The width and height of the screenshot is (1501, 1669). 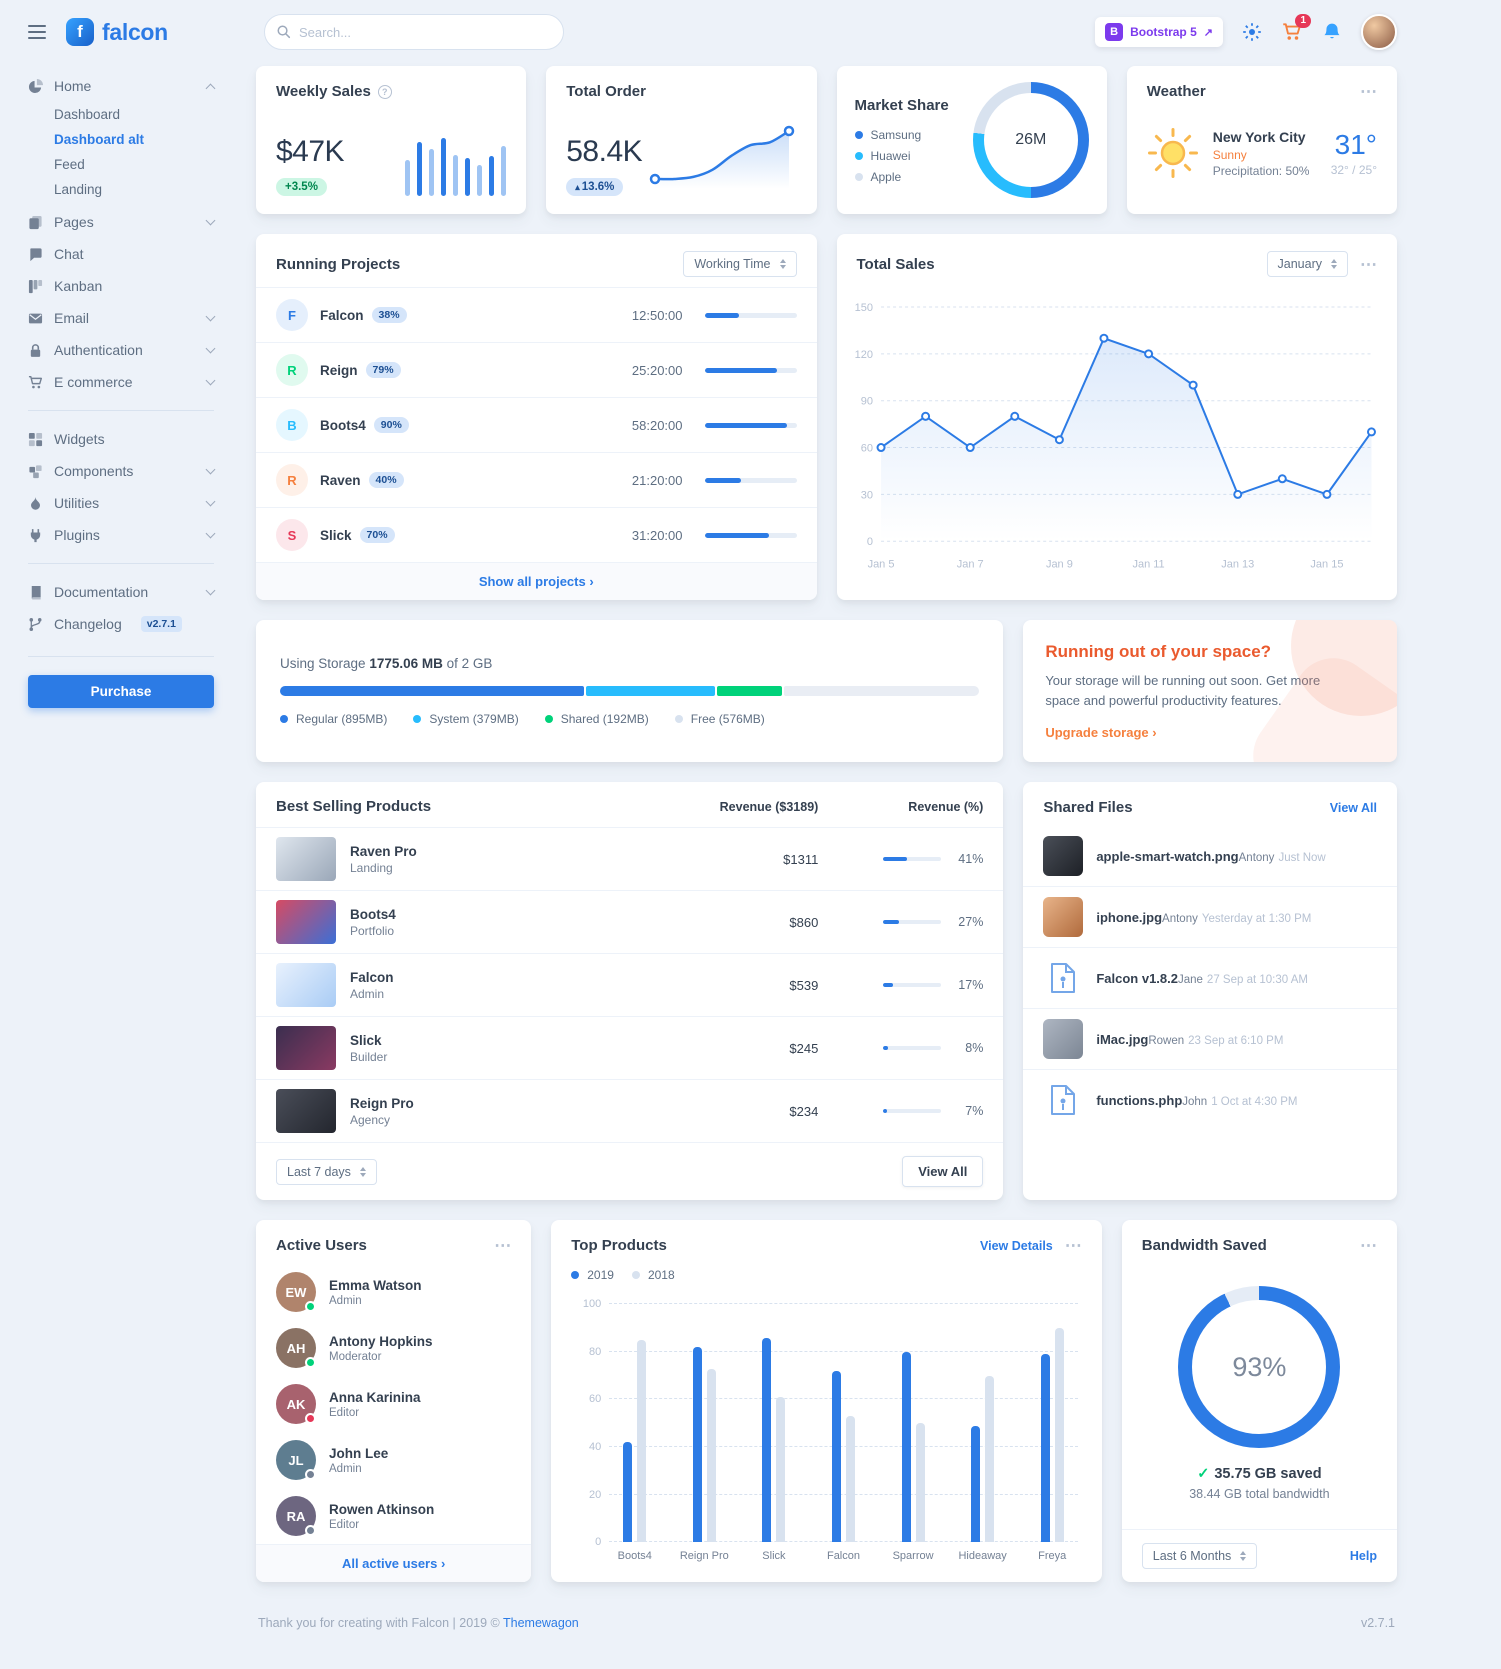 What do you see at coordinates (1307, 264) in the screenshot?
I see `month-select: January` at bounding box center [1307, 264].